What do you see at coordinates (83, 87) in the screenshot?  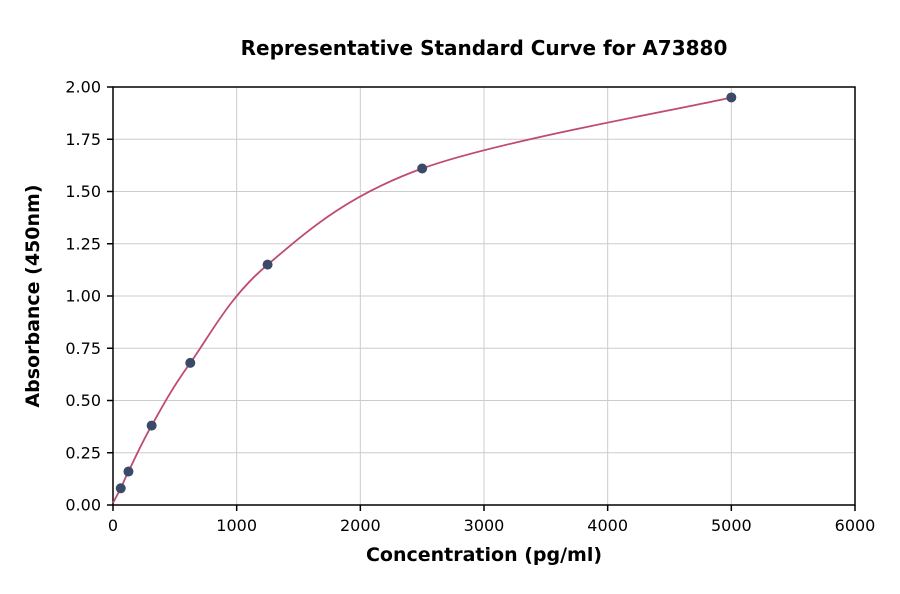 I see `y-tick-label: 2.00` at bounding box center [83, 87].